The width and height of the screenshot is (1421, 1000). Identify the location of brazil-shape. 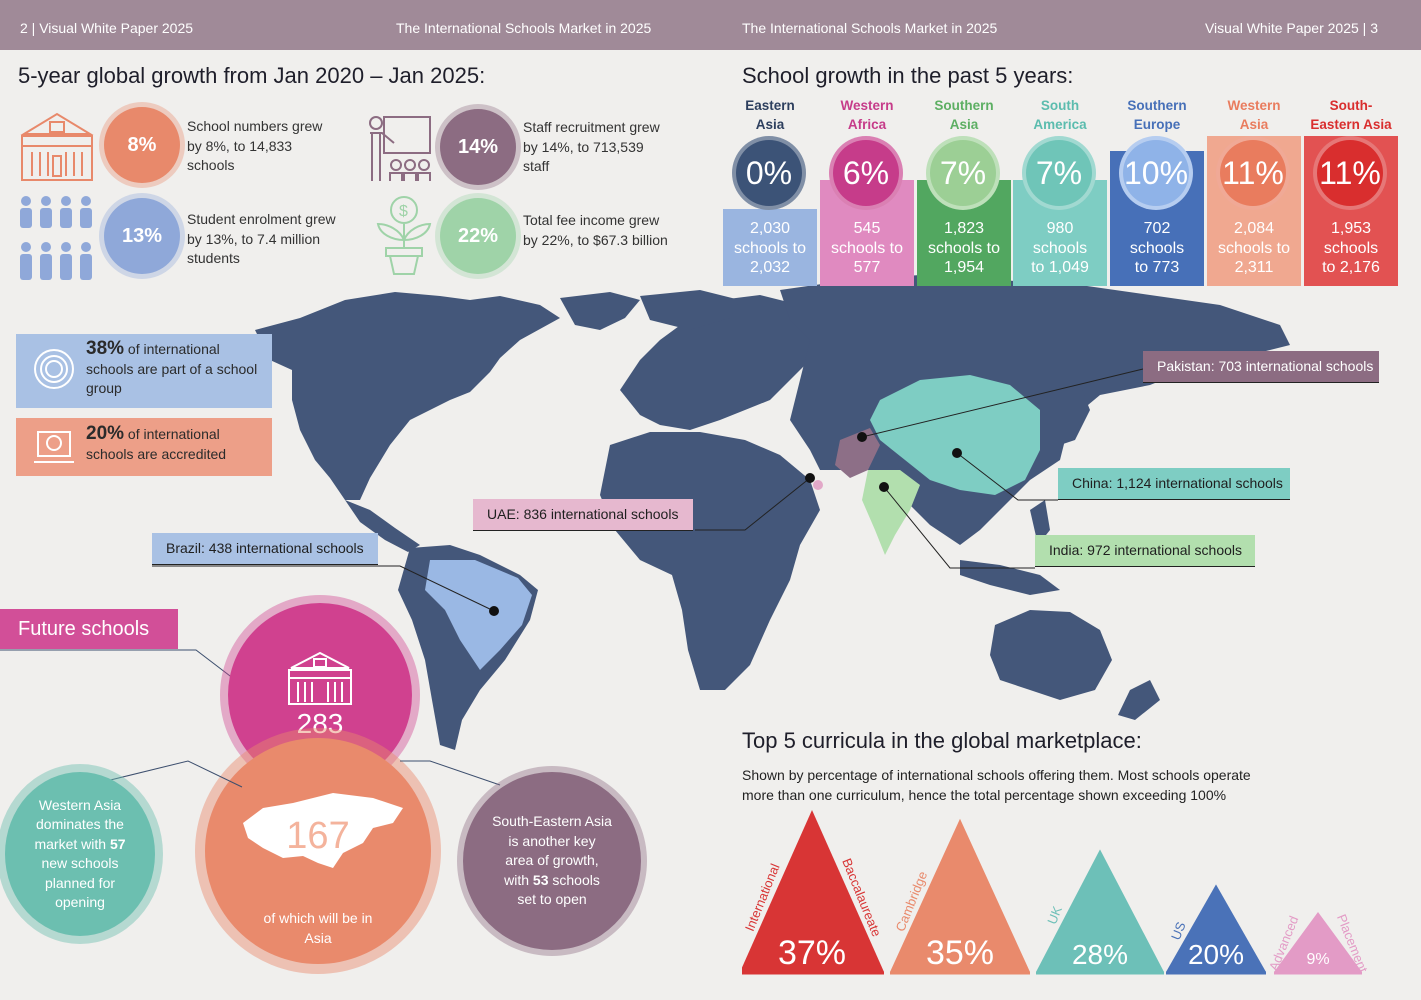
(478, 615).